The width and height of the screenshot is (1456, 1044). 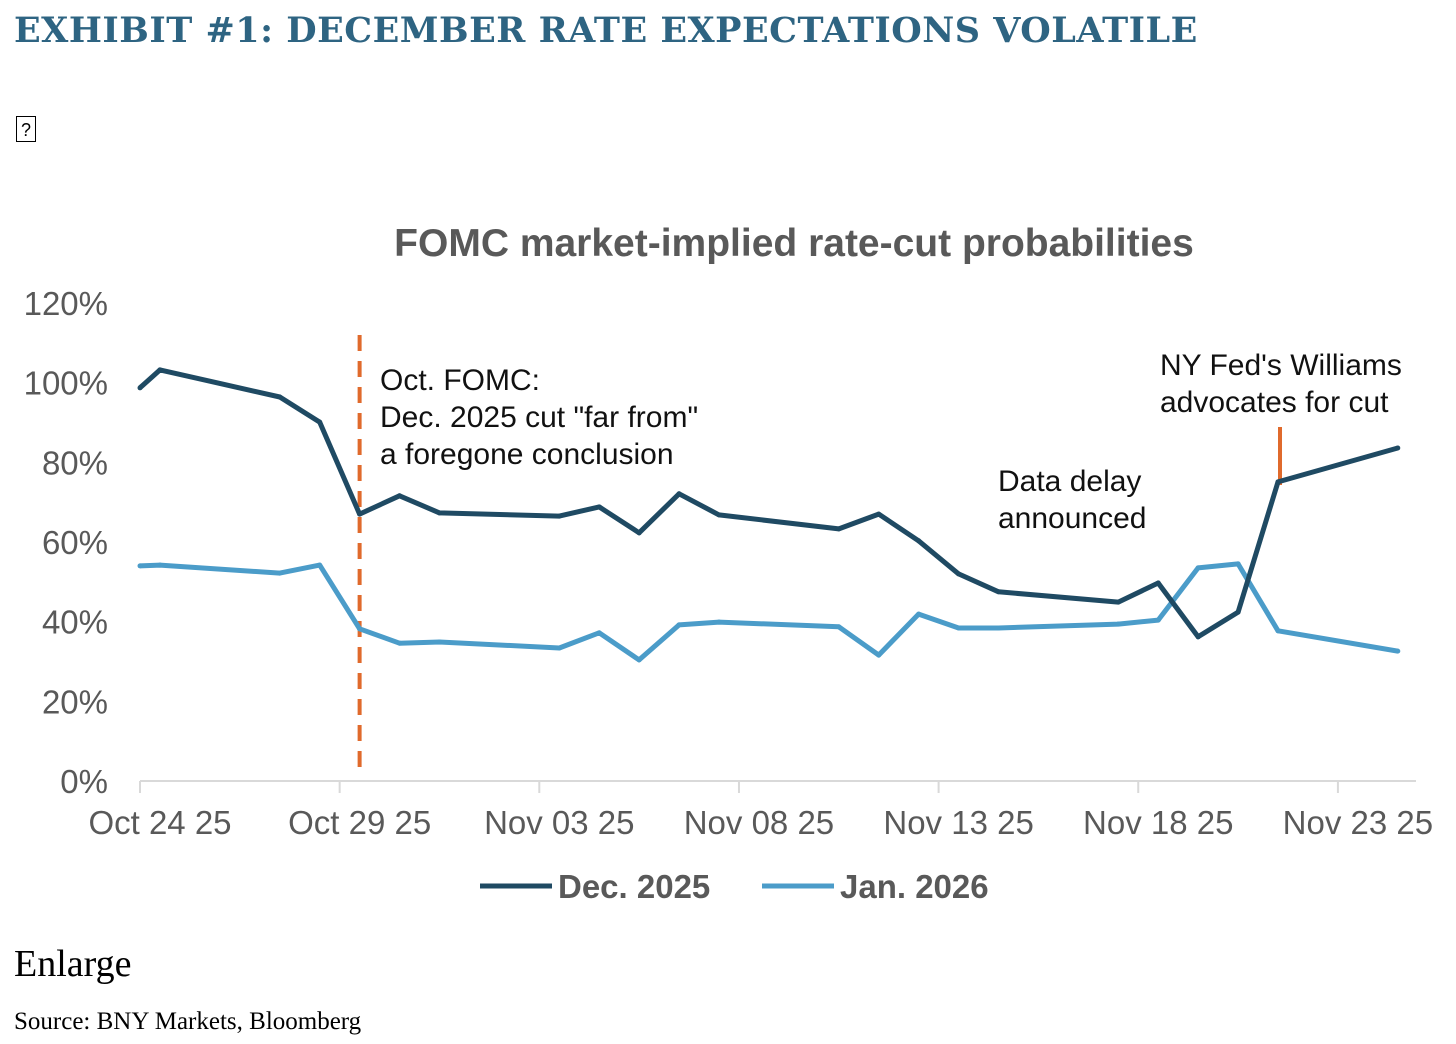 What do you see at coordinates (1281, 365) in the screenshot?
I see `annotation-text: NY Fed's Williams` at bounding box center [1281, 365].